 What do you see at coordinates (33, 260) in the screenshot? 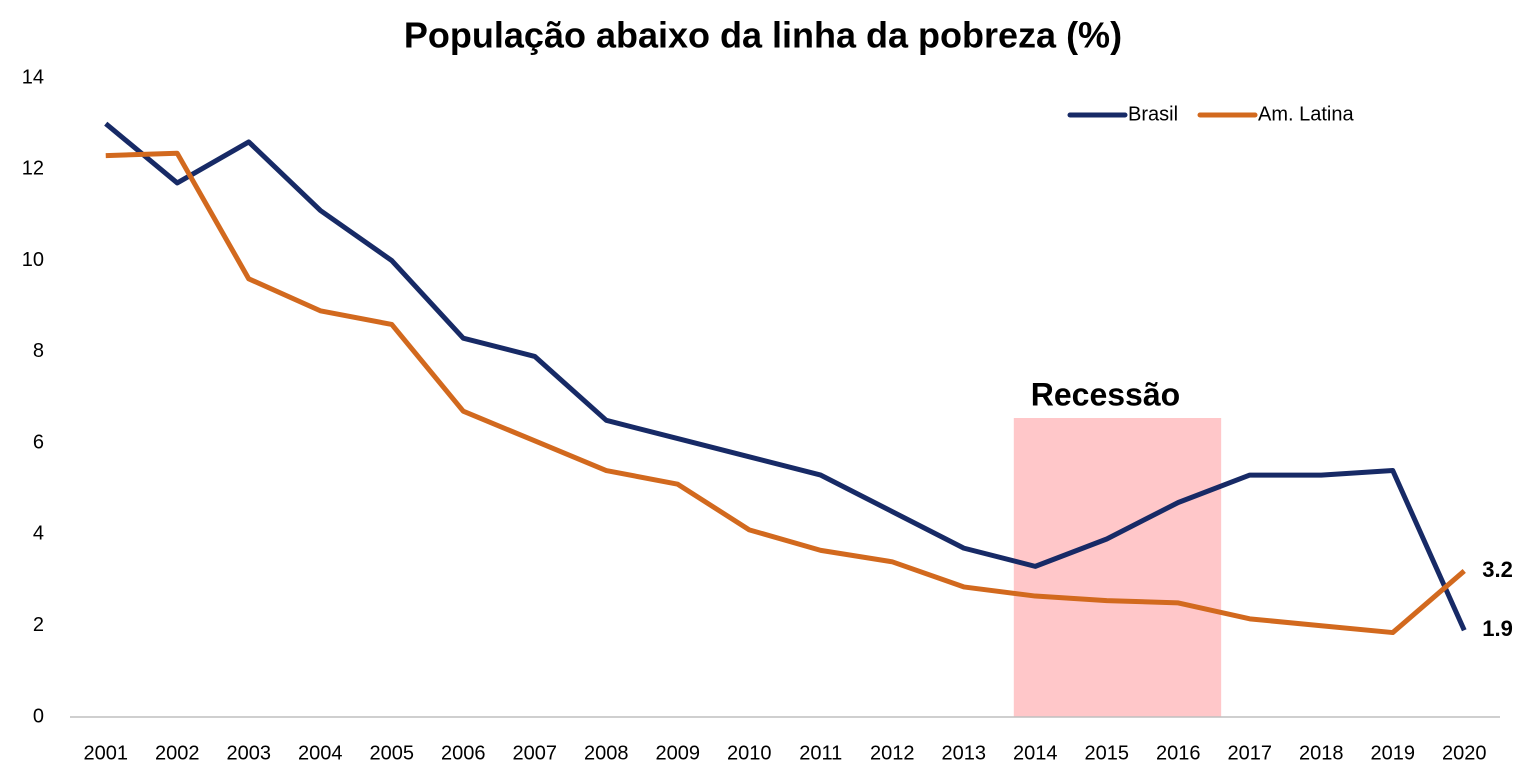
I see `y-tick-label: 10` at bounding box center [33, 260].